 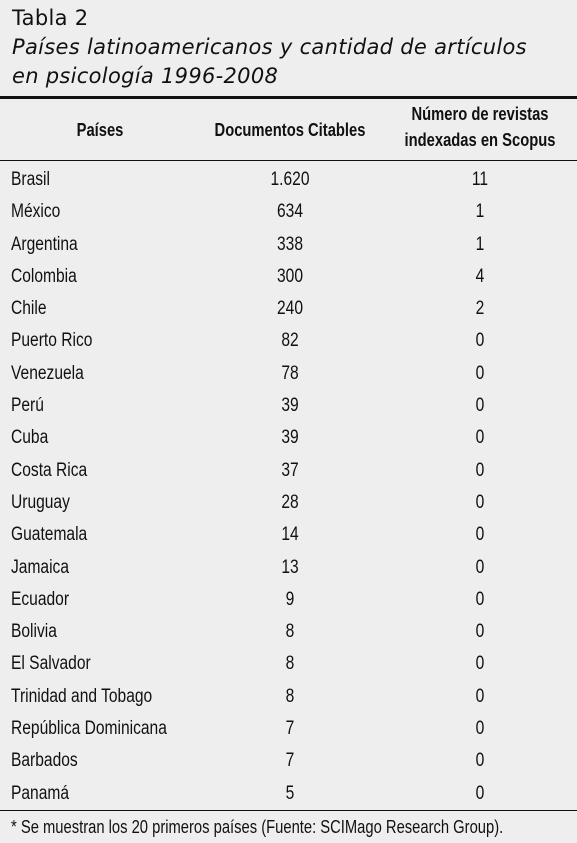 I want to click on cell-documents: 37, so click(x=290, y=470).